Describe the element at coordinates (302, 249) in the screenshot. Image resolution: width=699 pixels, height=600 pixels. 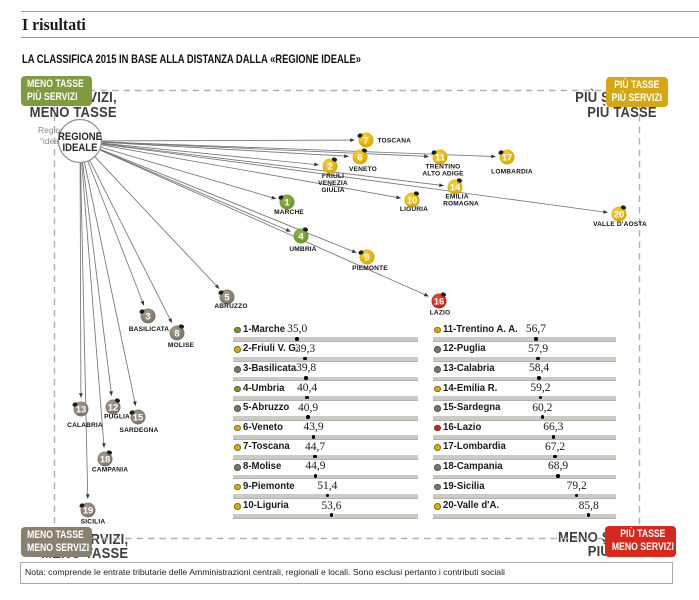
I see `svg-text: UMBRIA` at that location.